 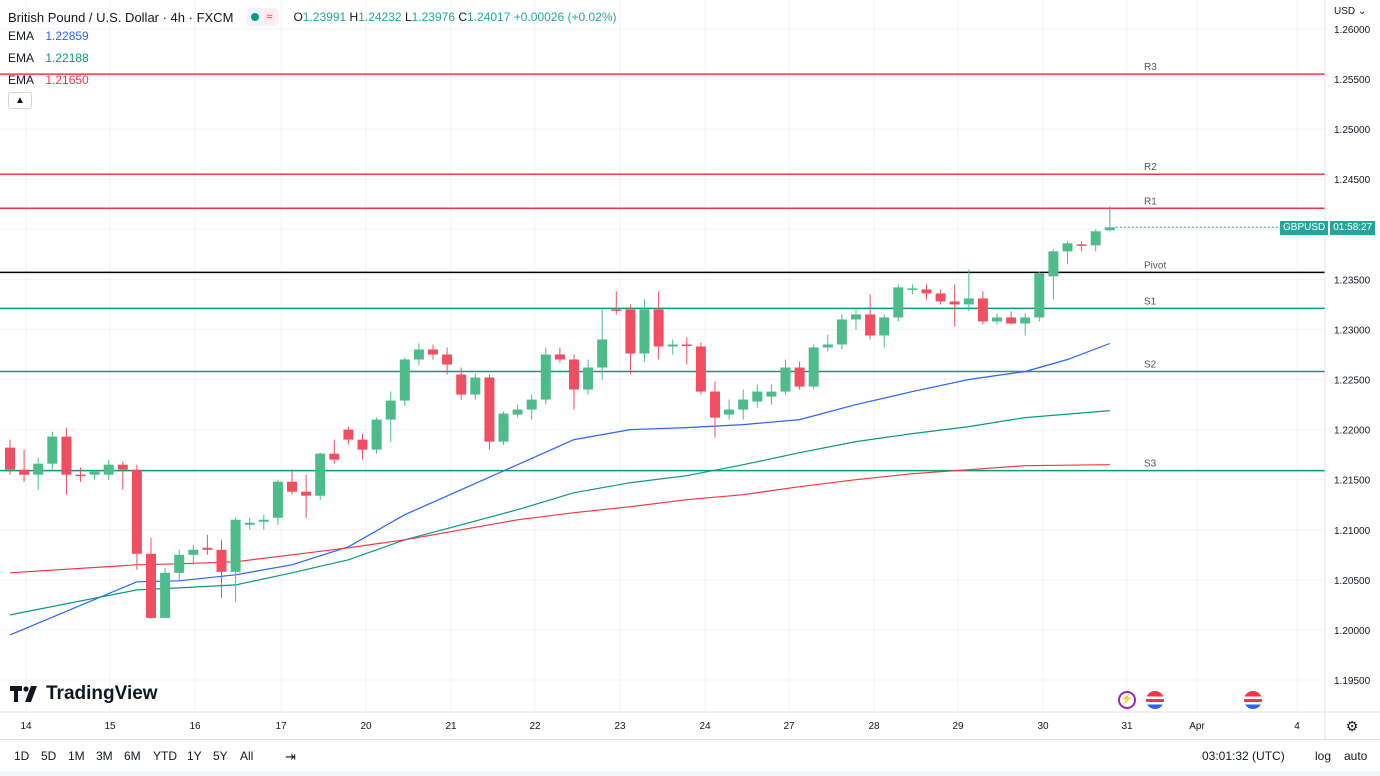 What do you see at coordinates (1352, 631) in the screenshot?
I see `y-tick-label: 1.20000` at bounding box center [1352, 631].